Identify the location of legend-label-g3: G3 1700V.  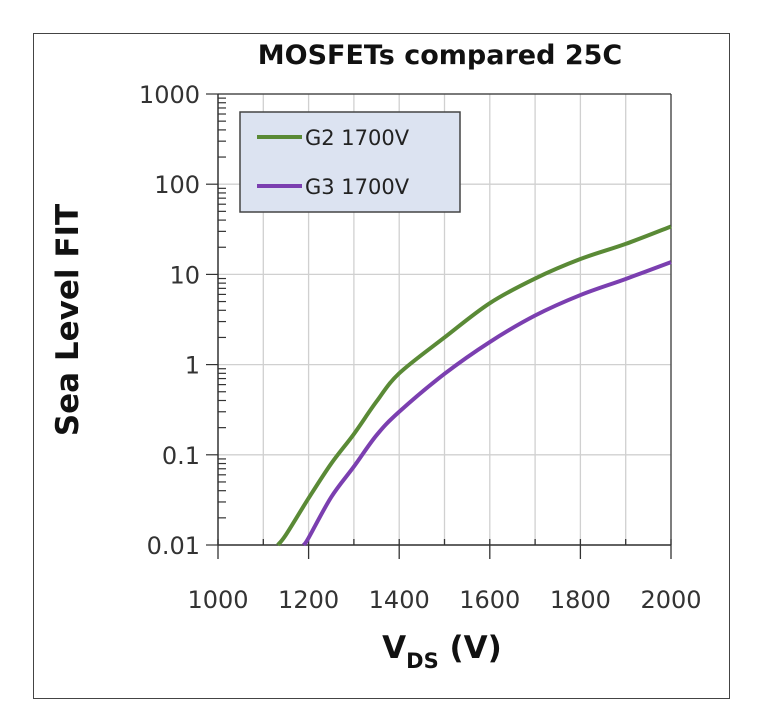
(357, 187).